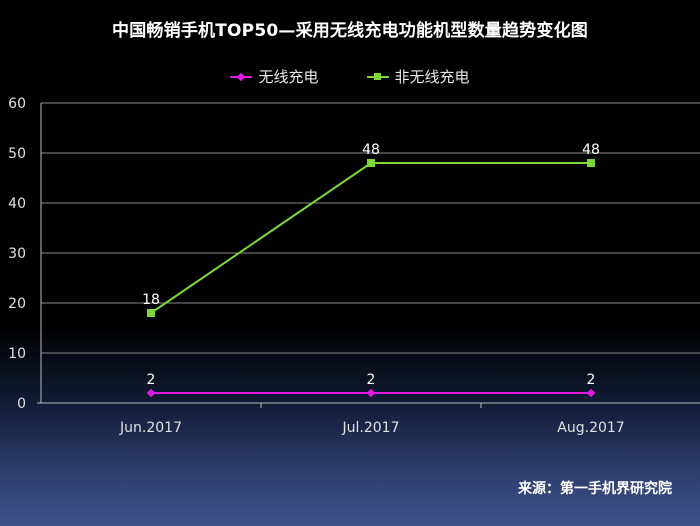 The width and height of the screenshot is (700, 526). I want to click on y-tick-label: 30, so click(17, 254).